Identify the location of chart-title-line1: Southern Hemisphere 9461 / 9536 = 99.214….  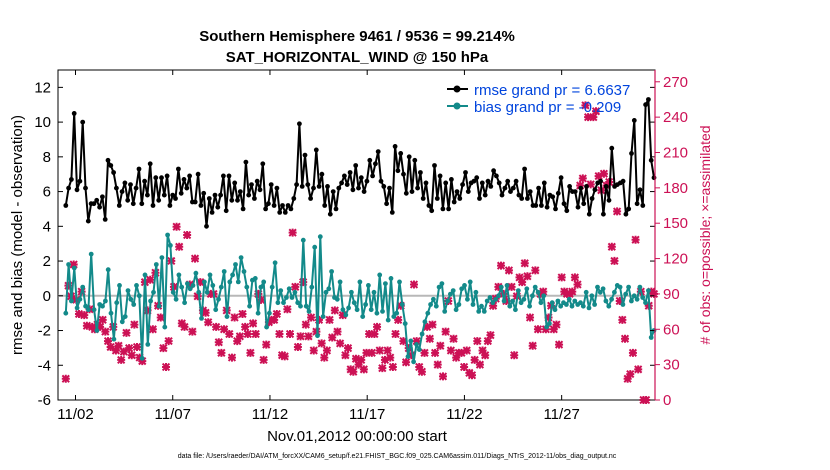
(357, 36).